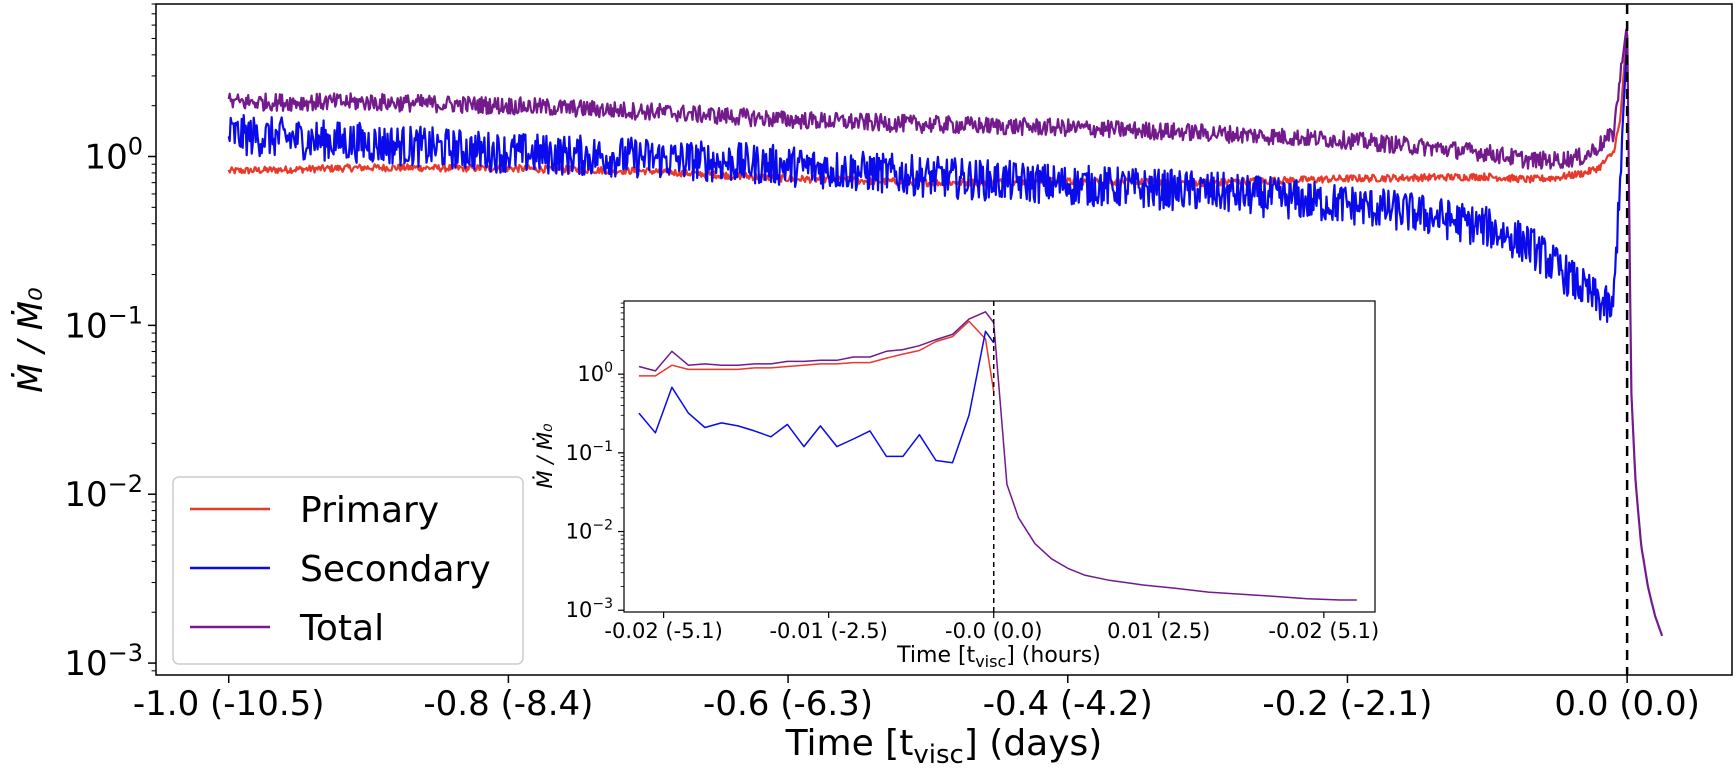 The image size is (1736, 770). I want to click on main-y-tick-label: 10⁰, so click(113, 154).